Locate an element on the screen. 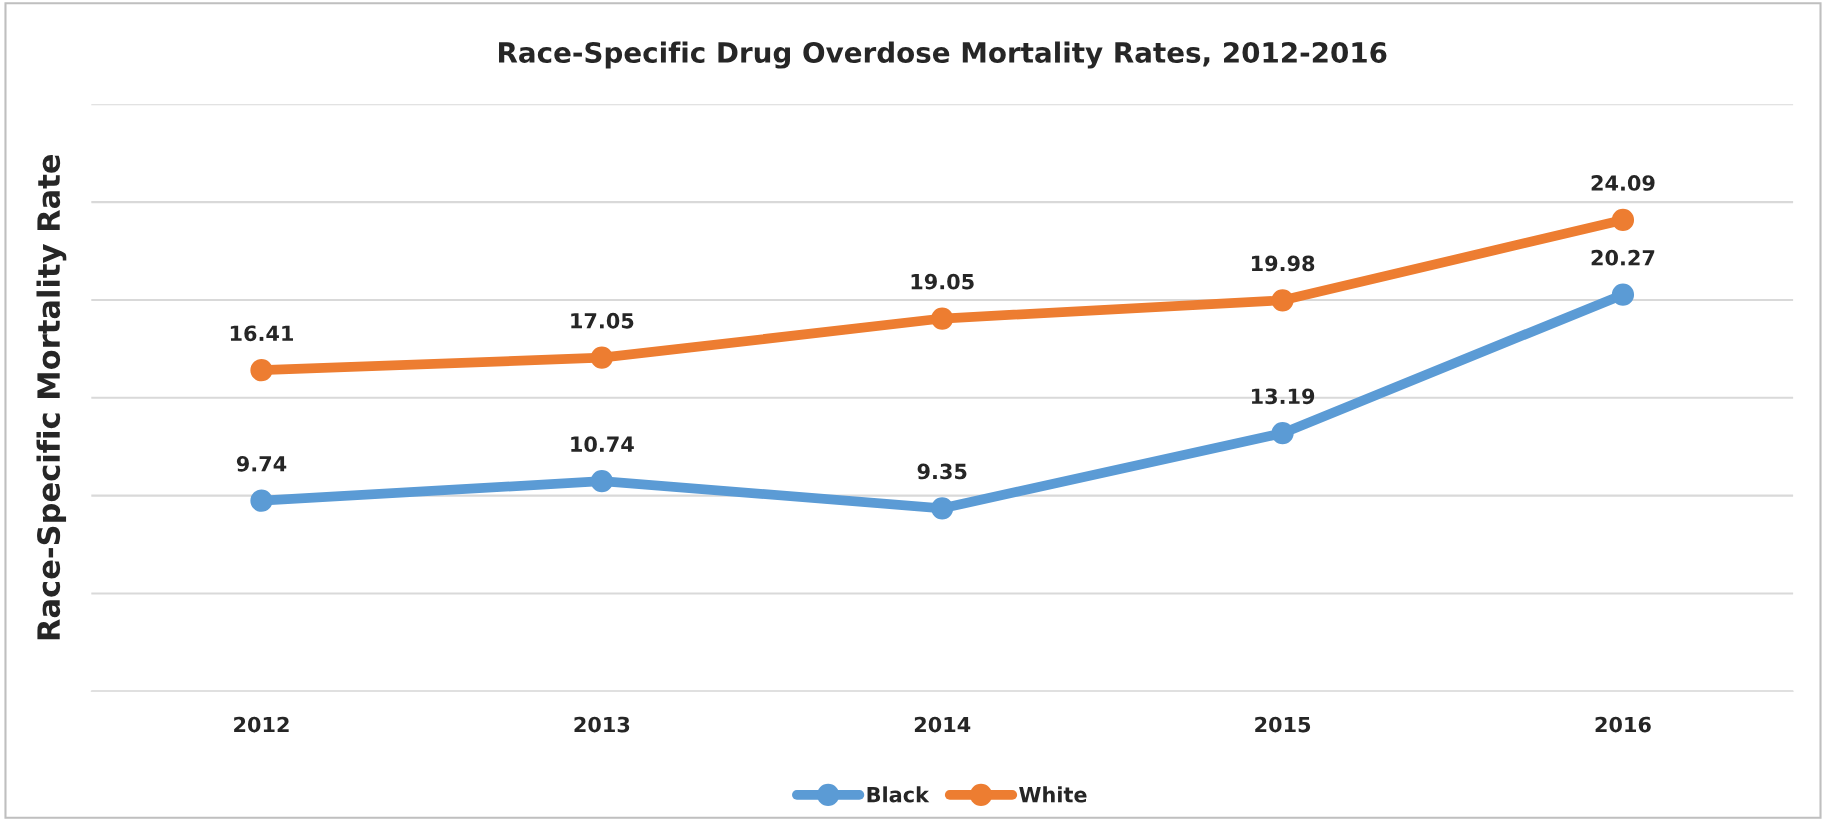  data-label: 9.74 is located at coordinates (261, 463).